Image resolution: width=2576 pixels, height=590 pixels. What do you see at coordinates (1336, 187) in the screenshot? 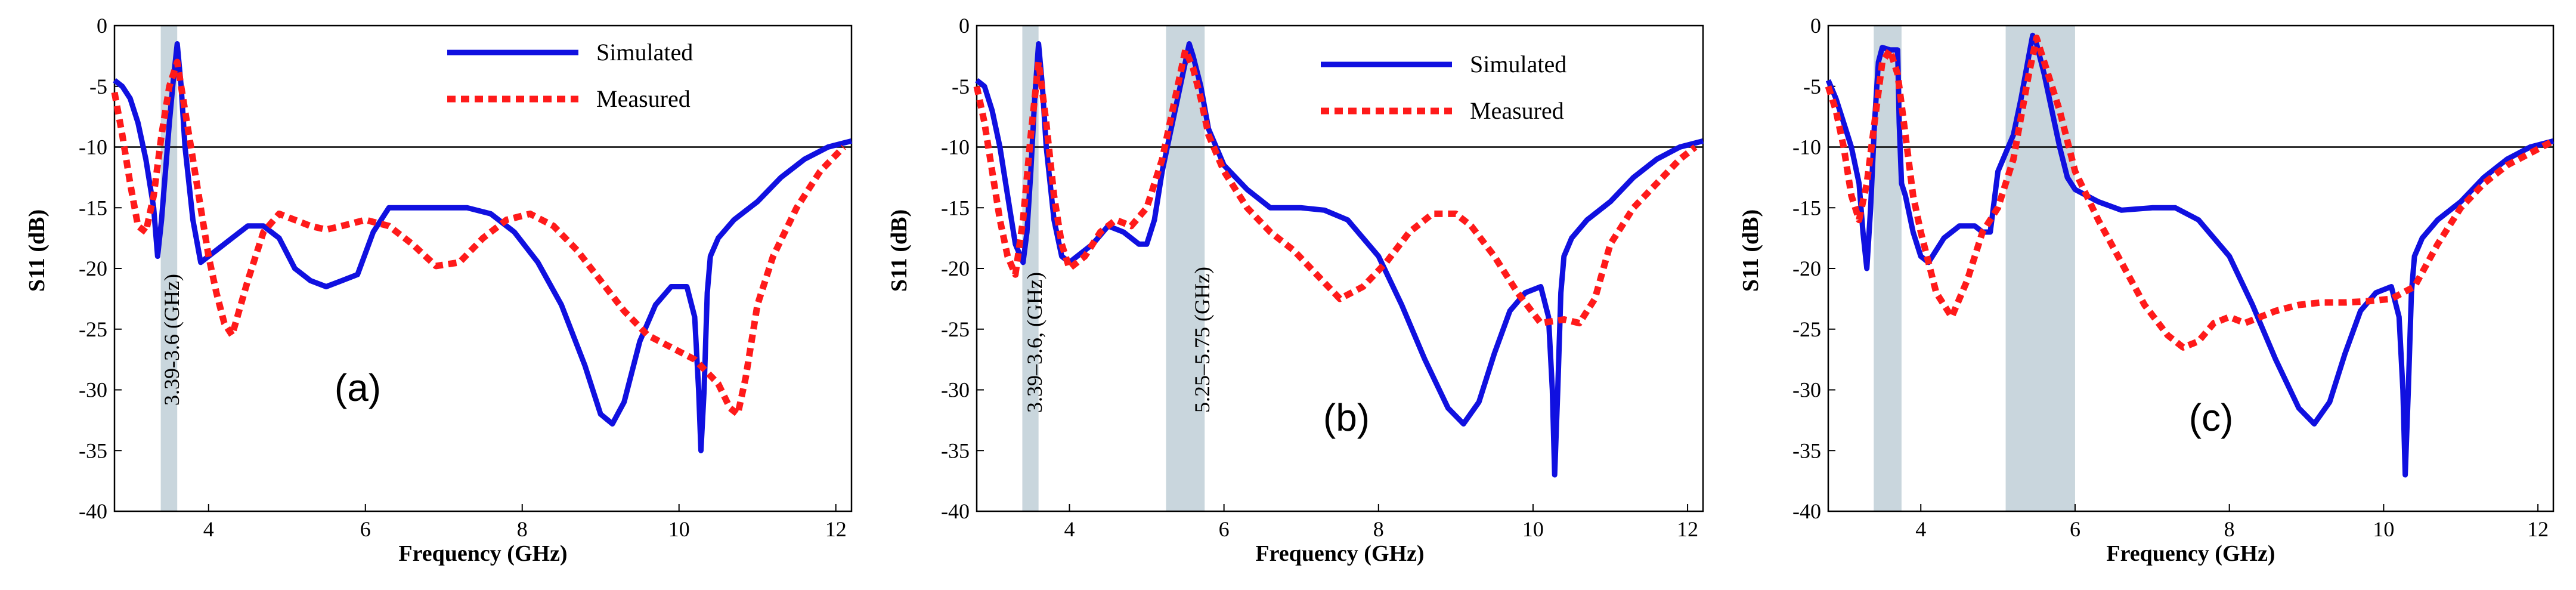
I see `series-measured` at bounding box center [1336, 187].